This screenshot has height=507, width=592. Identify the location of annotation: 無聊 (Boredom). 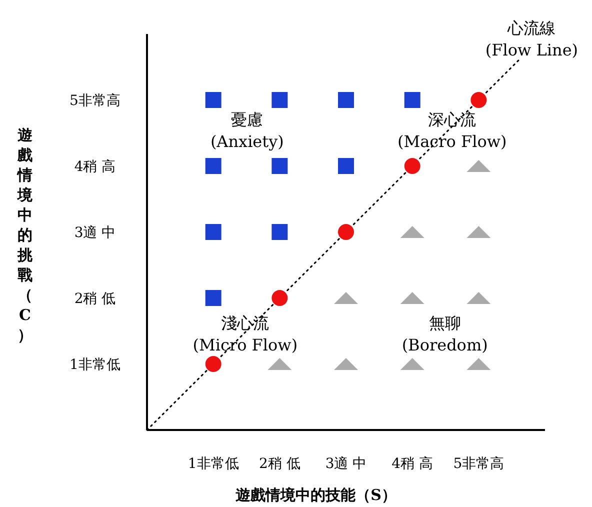
(445, 333).